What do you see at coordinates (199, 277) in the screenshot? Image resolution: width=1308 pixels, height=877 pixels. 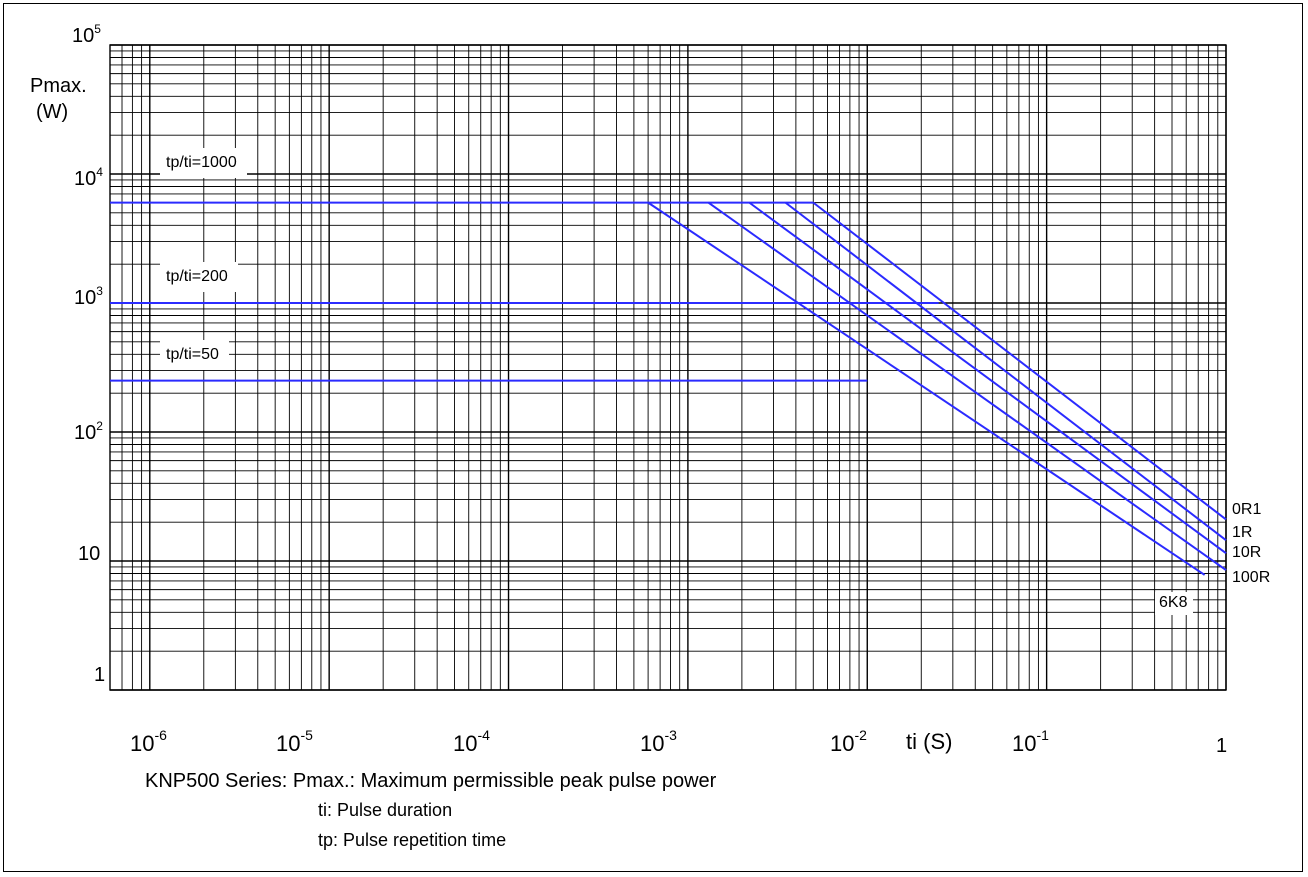 I see `ratio-label-200: tp/ti=200` at bounding box center [199, 277].